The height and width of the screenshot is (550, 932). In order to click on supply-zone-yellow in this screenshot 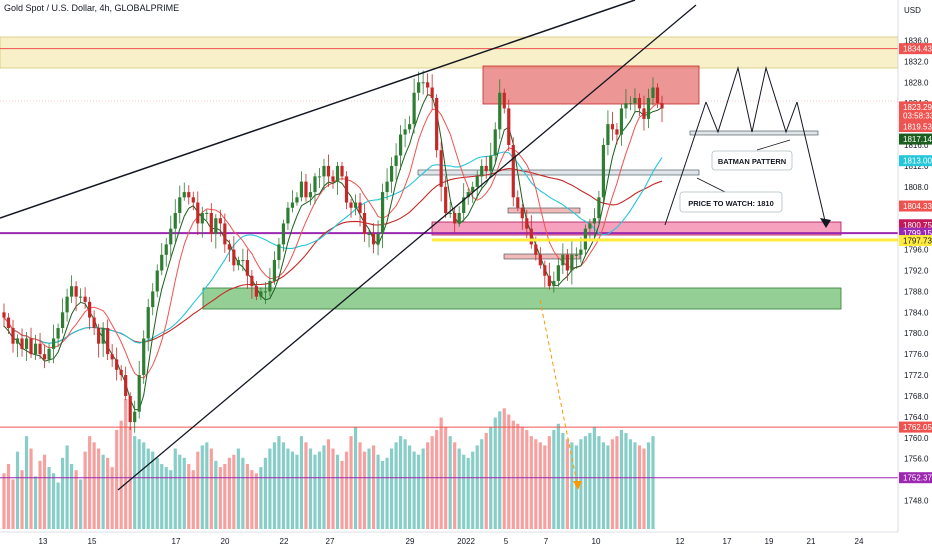, I will do `click(449, 52)`.